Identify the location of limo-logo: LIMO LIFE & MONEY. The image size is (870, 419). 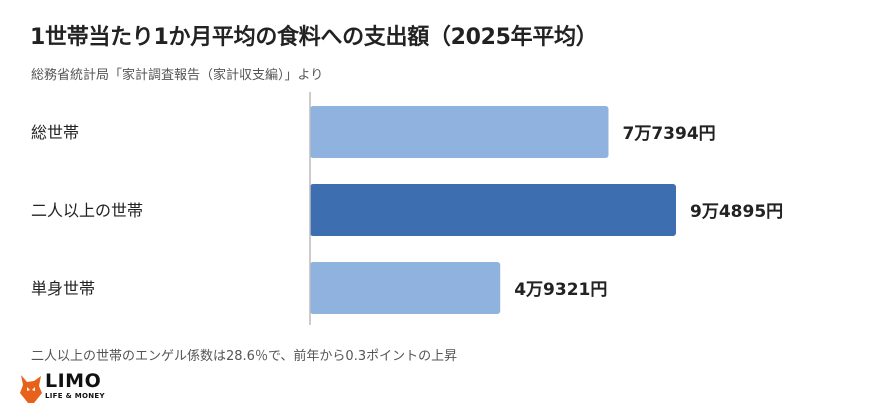
(68, 390).